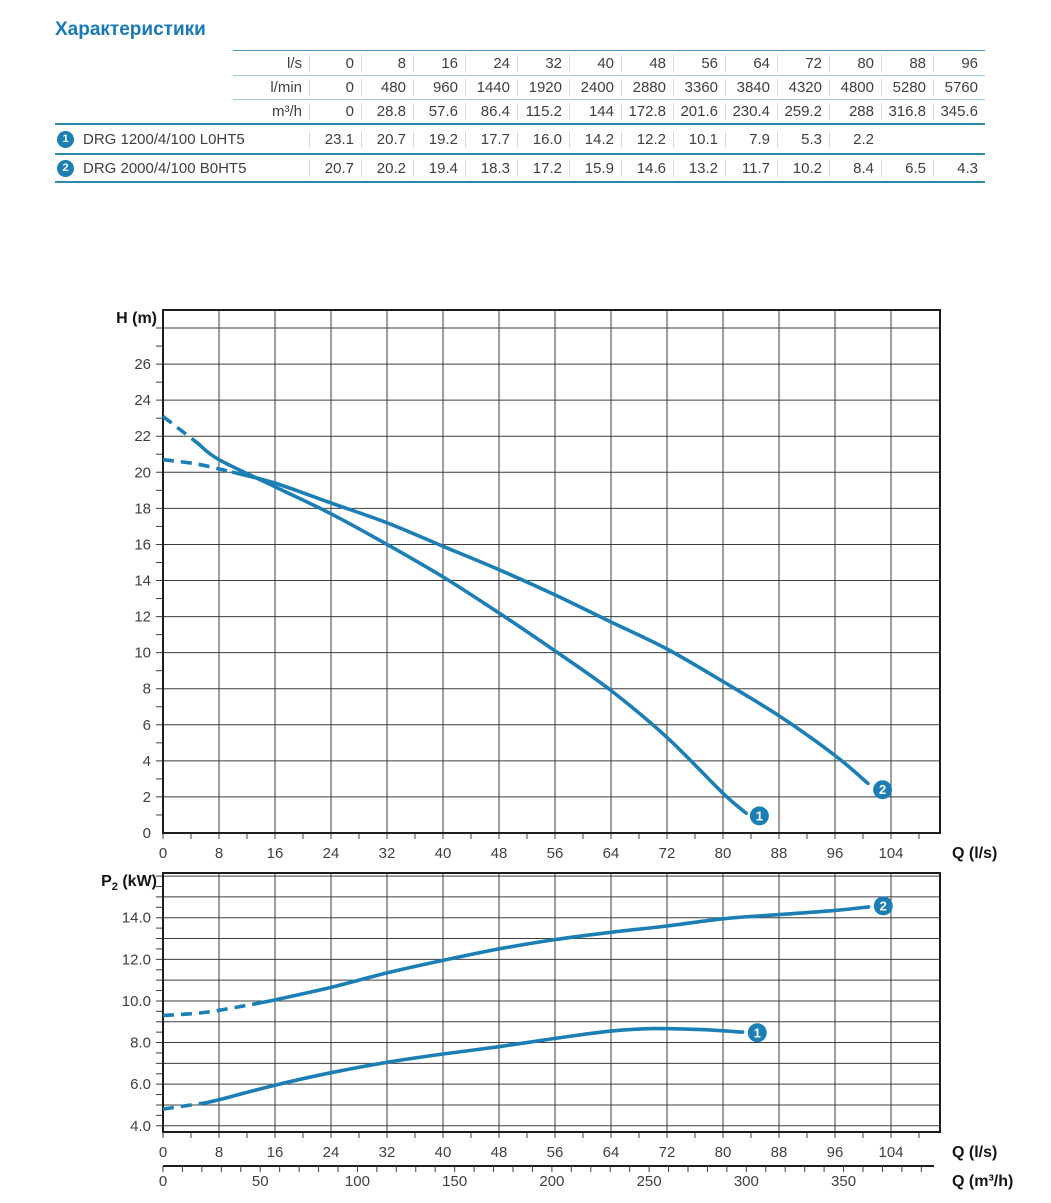  What do you see at coordinates (699, 139) in the screenshot?
I see `head-value-cell: 10.1` at bounding box center [699, 139].